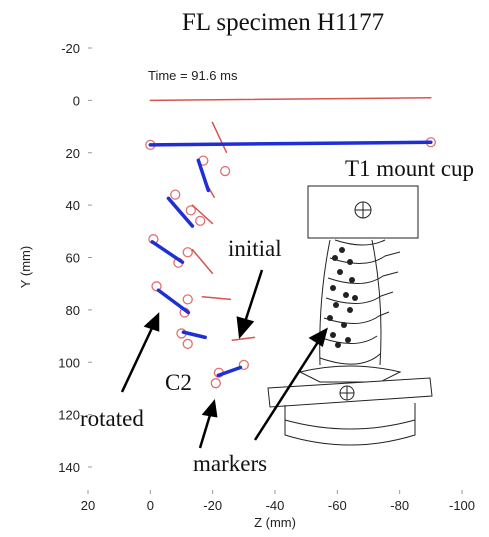 This screenshot has width=489, height=537. What do you see at coordinates (337, 505) in the screenshot?
I see `x-tick-label: -60` at bounding box center [337, 505].